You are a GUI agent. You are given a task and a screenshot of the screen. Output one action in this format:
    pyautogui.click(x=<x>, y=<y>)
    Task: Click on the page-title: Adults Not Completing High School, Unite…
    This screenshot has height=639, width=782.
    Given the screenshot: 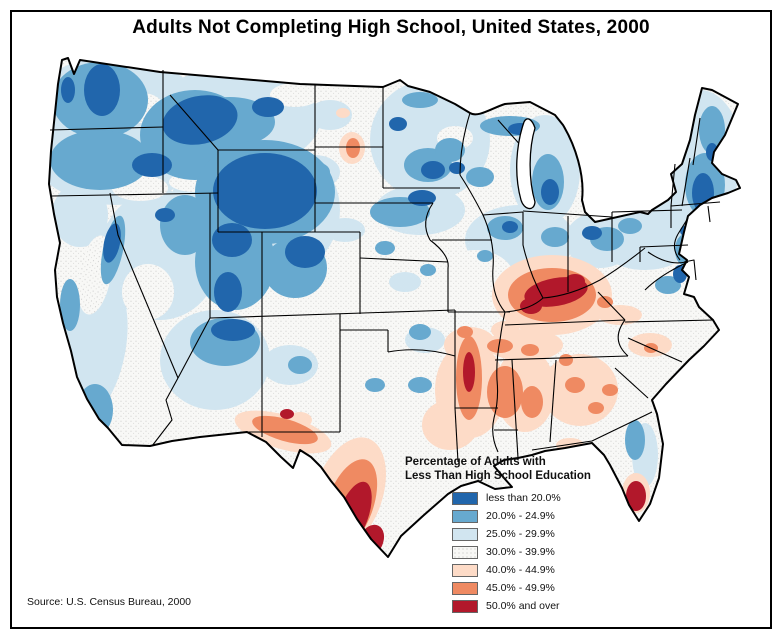 What is the action you would take?
    pyautogui.click(x=391, y=27)
    